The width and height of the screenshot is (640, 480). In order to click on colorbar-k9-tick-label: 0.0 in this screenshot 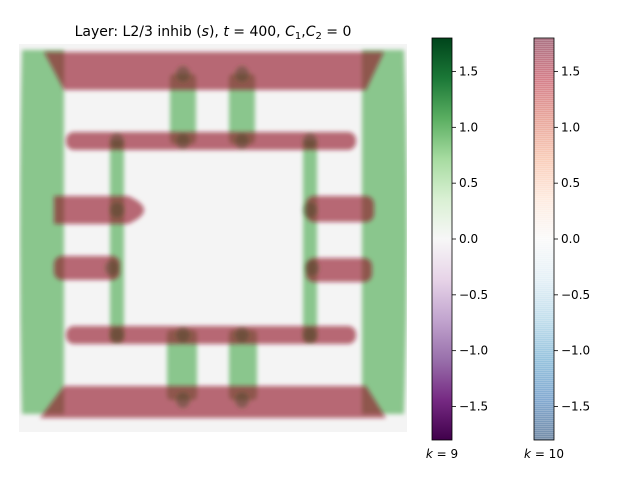, I will do `click(468, 239)`.